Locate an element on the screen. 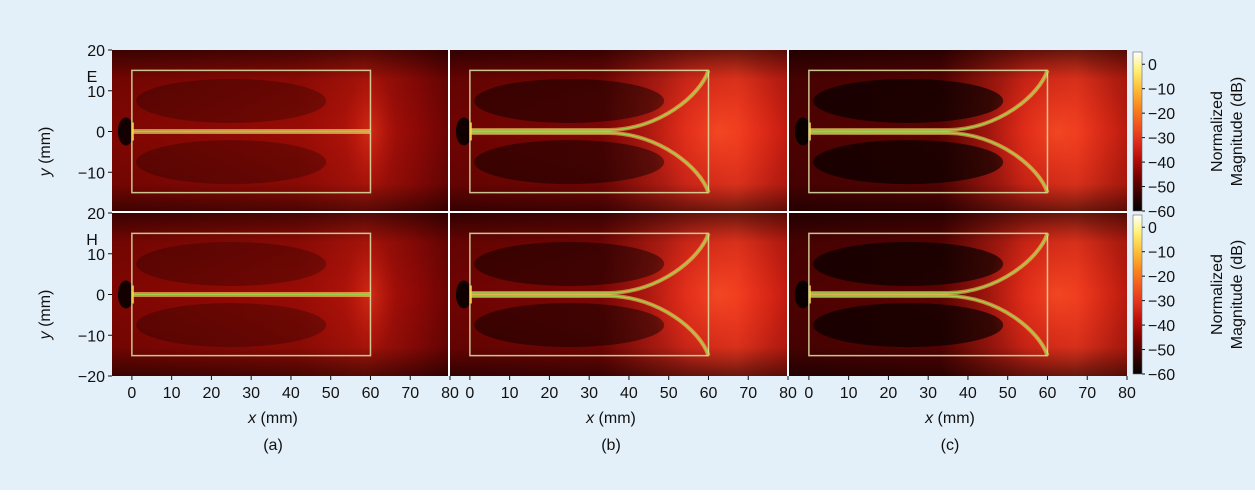 This screenshot has height=495, width=1255. heatmap-panel-H-b is located at coordinates (619, 294).